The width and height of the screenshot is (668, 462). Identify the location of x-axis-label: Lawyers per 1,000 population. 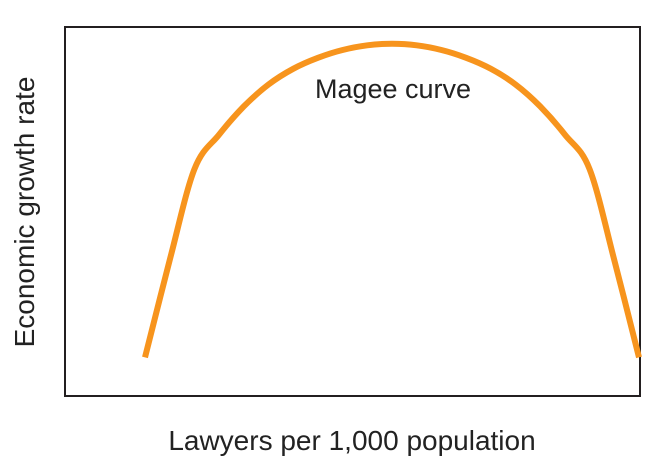
(351, 440).